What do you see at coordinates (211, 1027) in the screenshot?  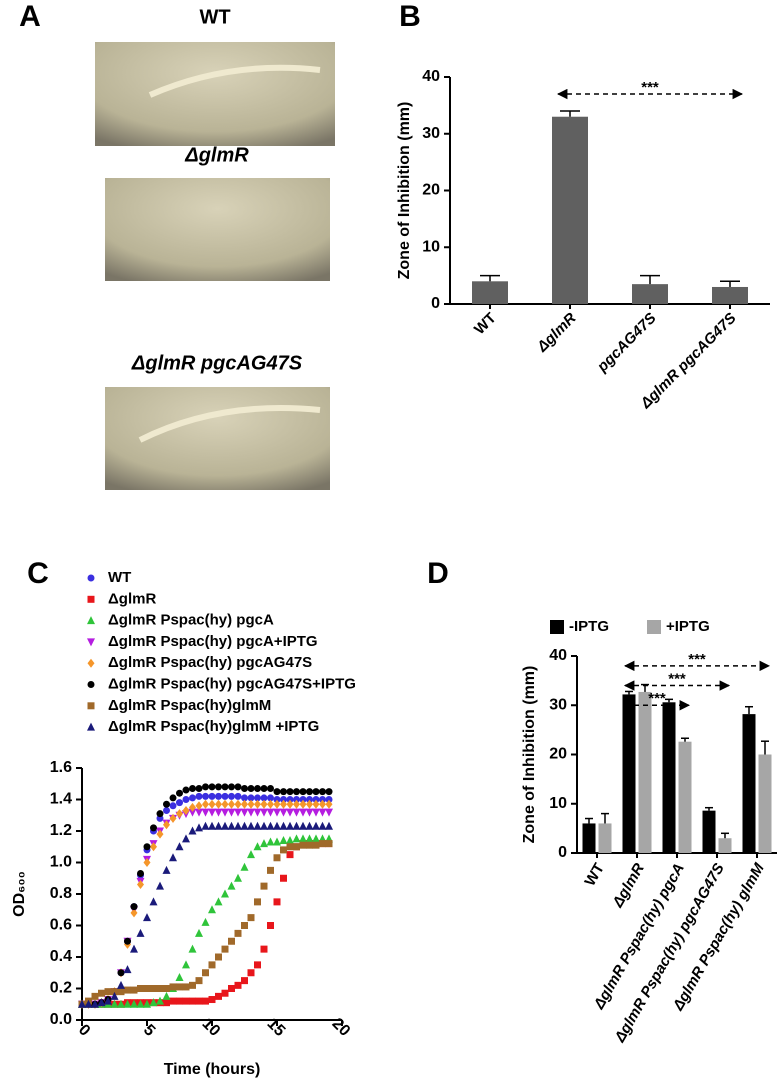 I see `x-tick-label: 10` at bounding box center [211, 1027].